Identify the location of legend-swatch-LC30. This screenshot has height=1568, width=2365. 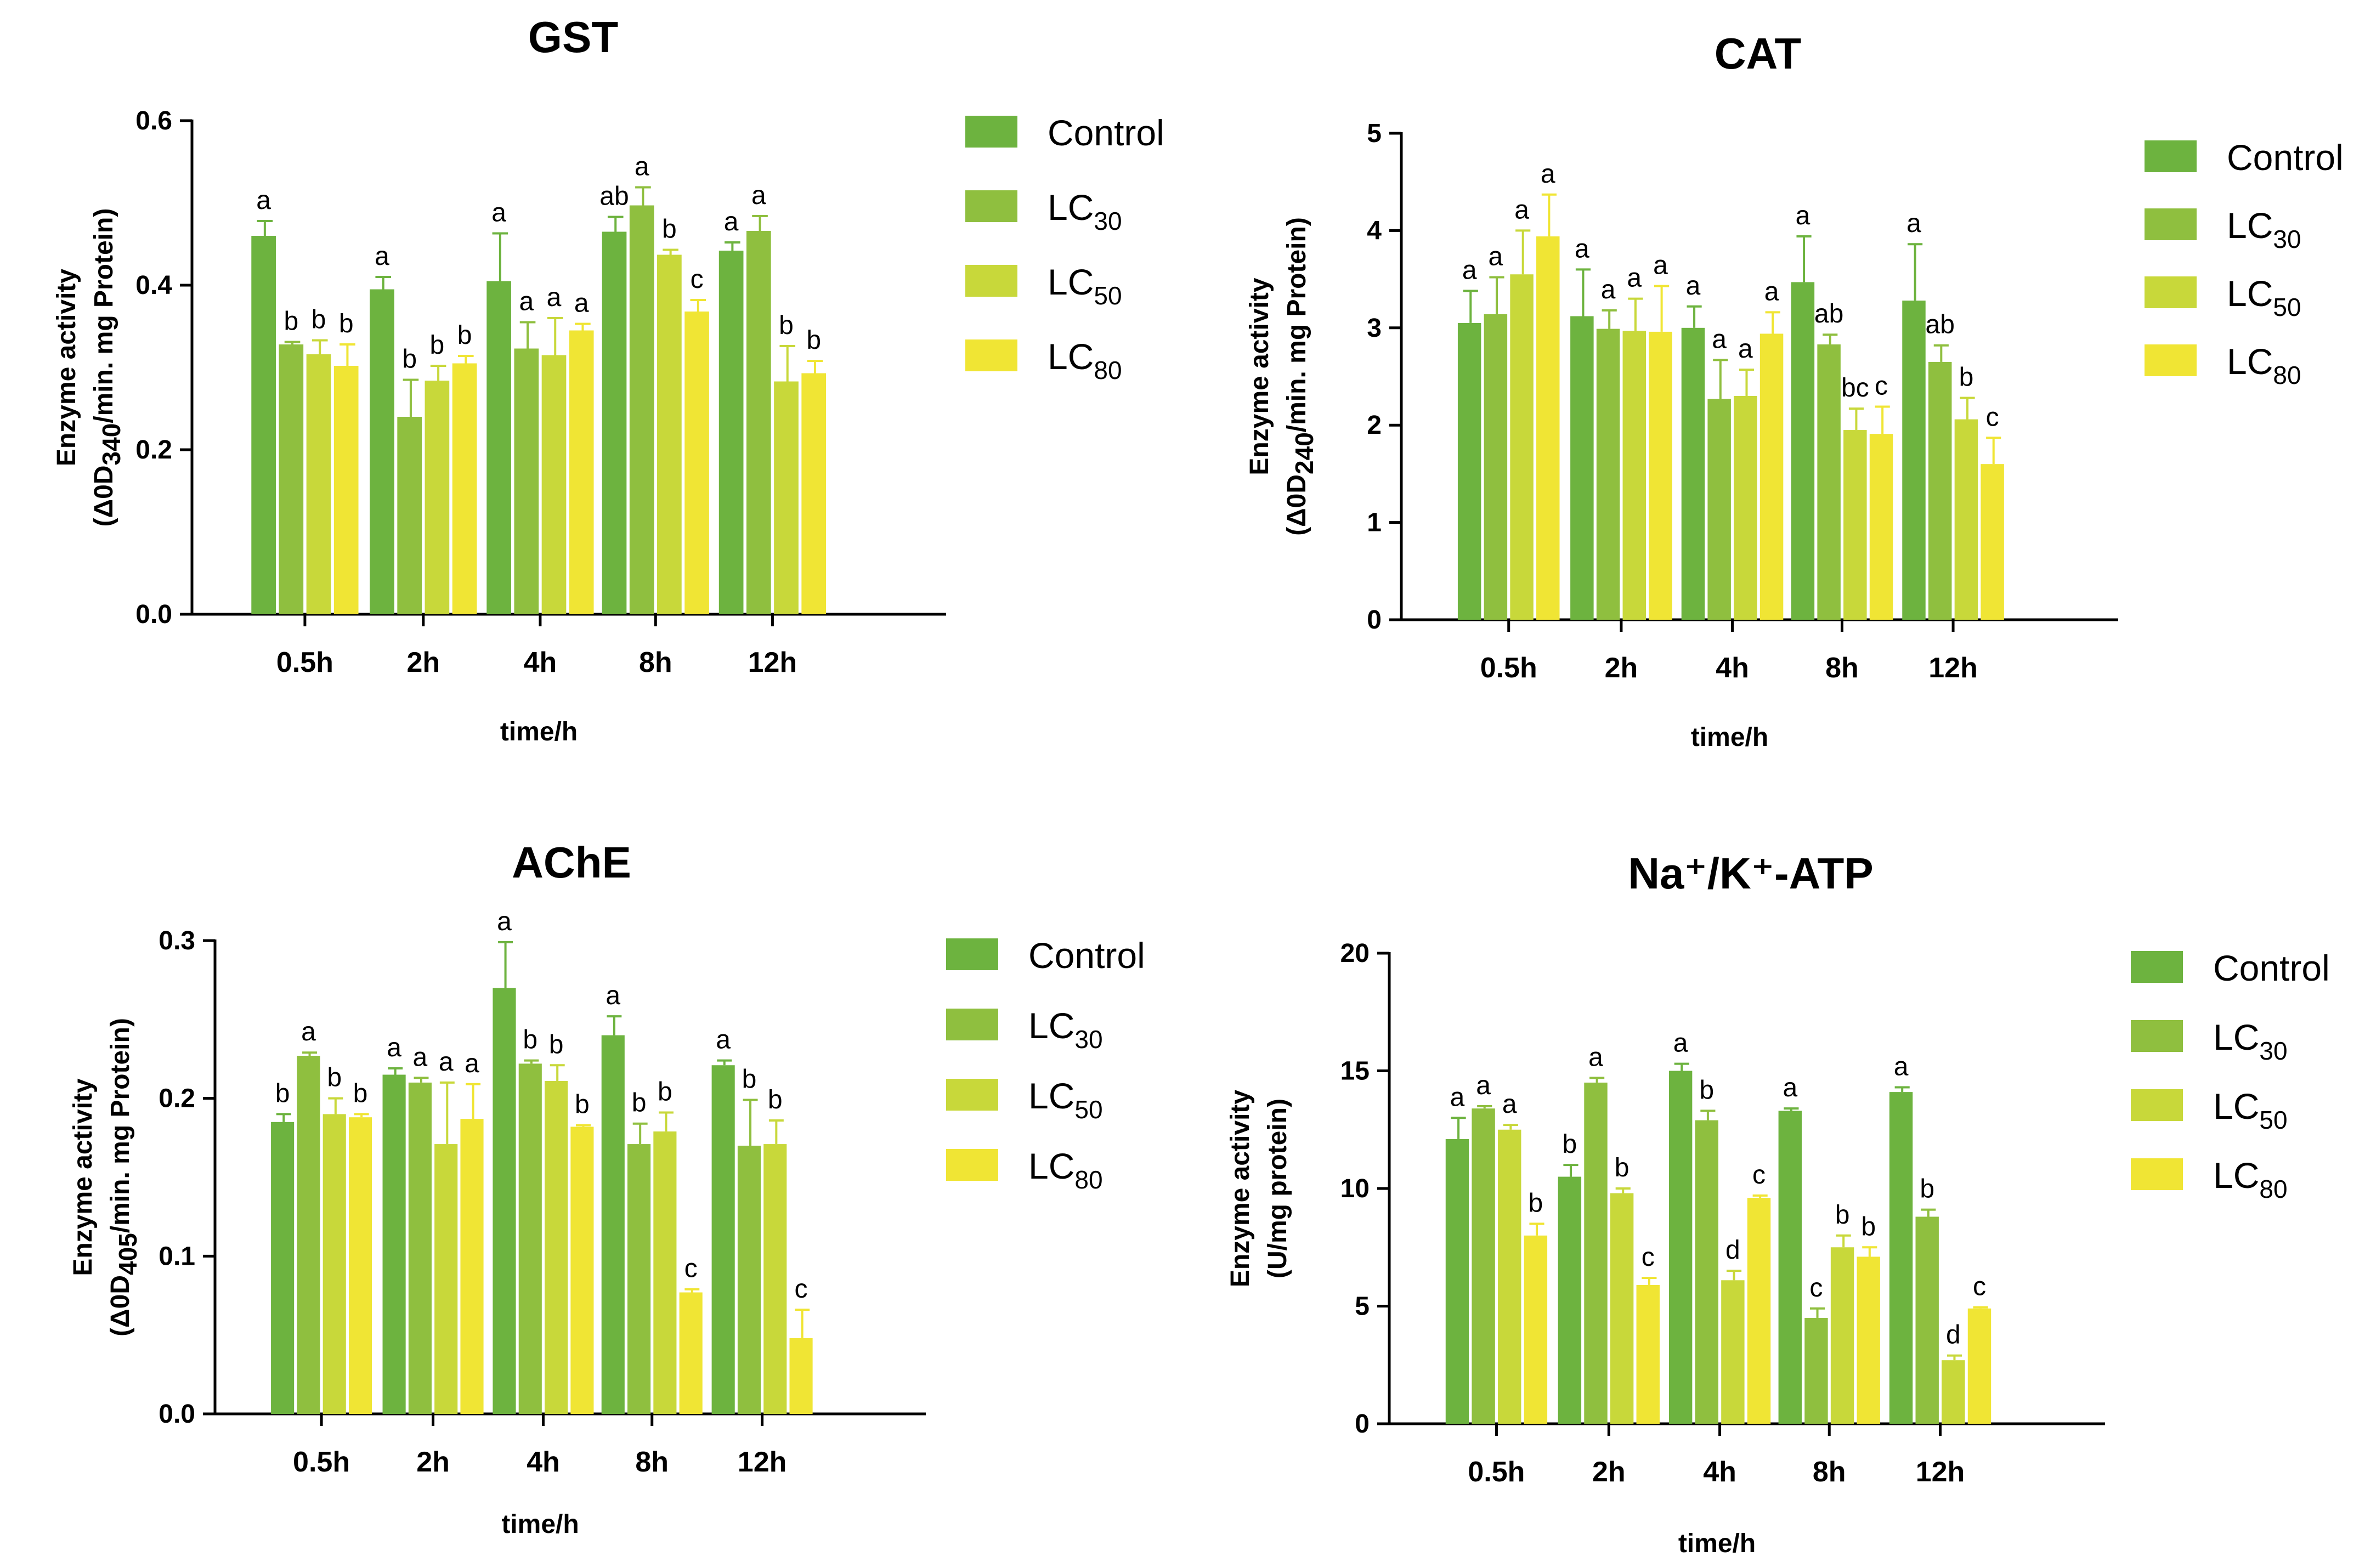
(991, 206).